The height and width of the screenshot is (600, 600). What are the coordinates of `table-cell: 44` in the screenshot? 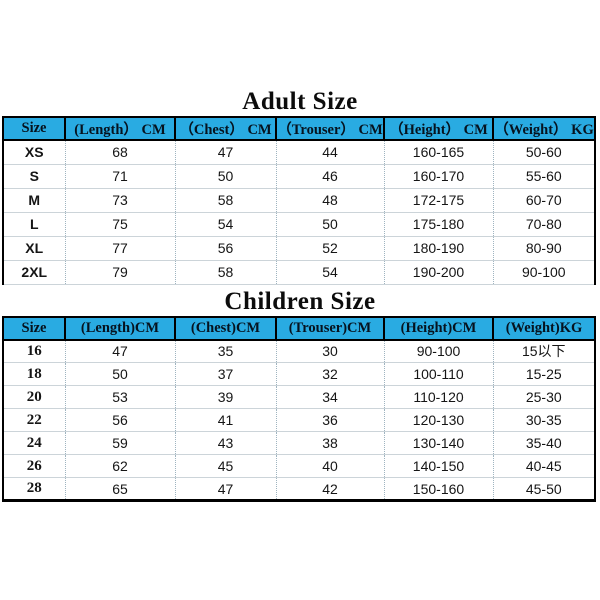 It's located at (330, 152).